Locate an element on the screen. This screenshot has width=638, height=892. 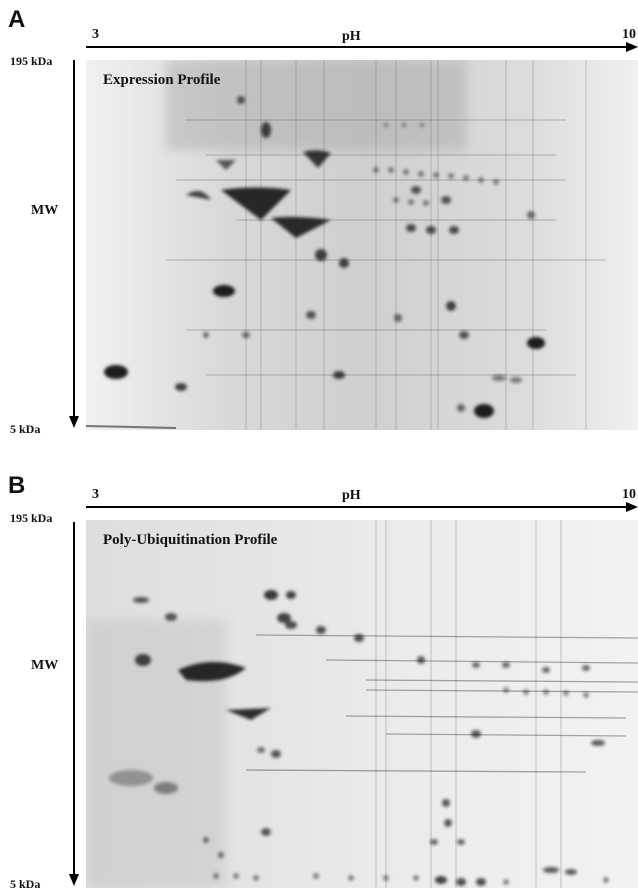
profile-title: Expression Profile is located at coordinates (162, 80).